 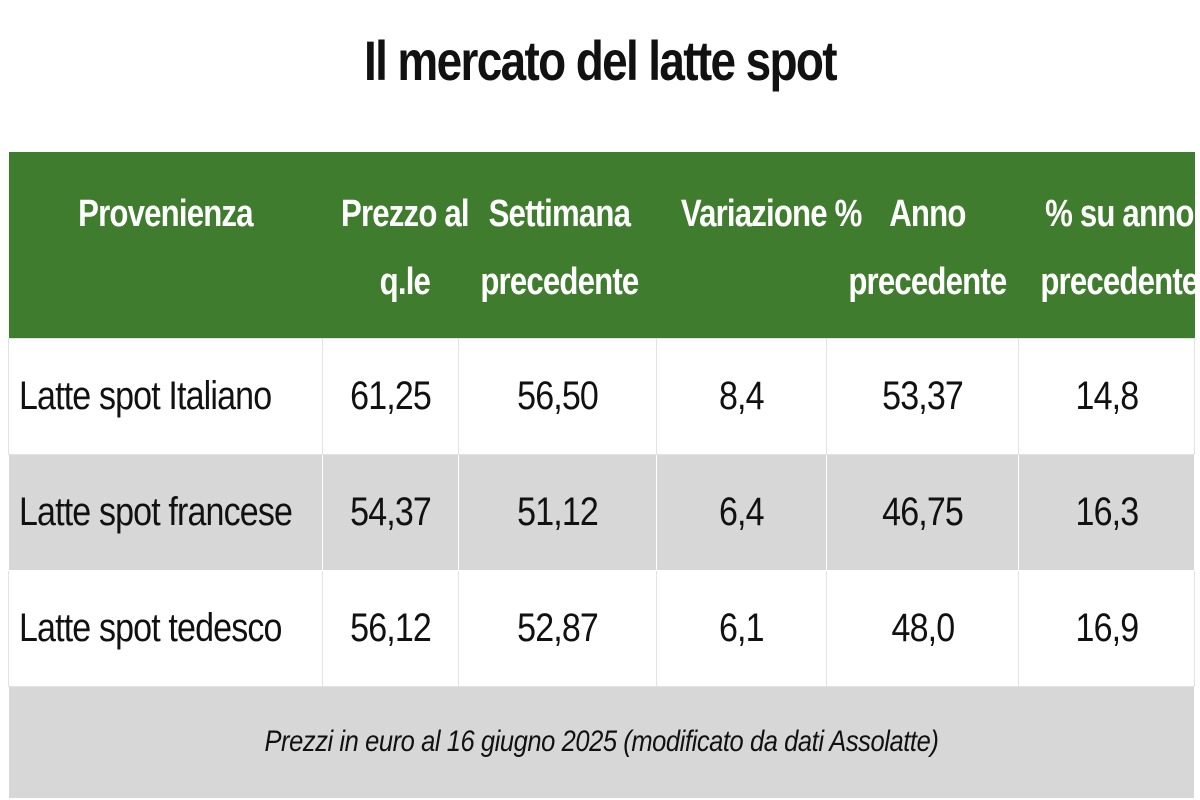 I want to click on cell-settimana-precedente: 56,50, so click(x=557, y=396).